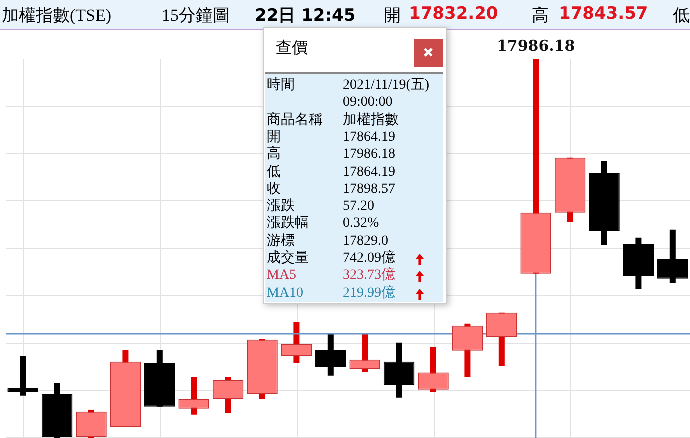  Describe the element at coordinates (386, 86) in the screenshot. I see `annotation: 2021/11/19(五)` at that location.